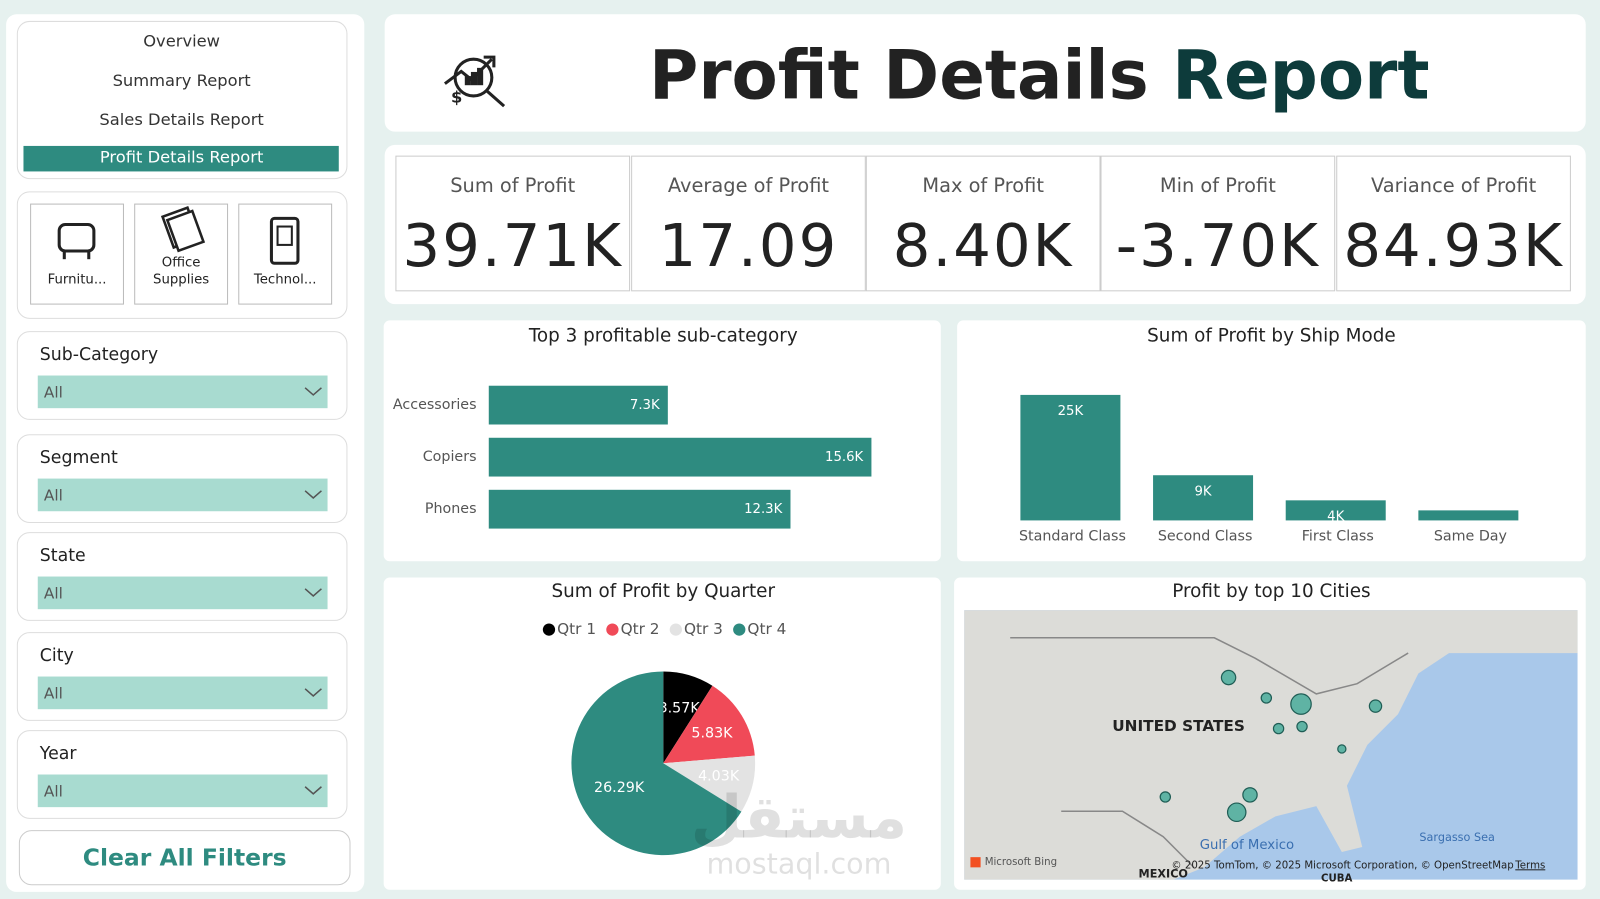 The image size is (1600, 899). What do you see at coordinates (79, 458) in the screenshot?
I see `filter-label: Segment` at bounding box center [79, 458].